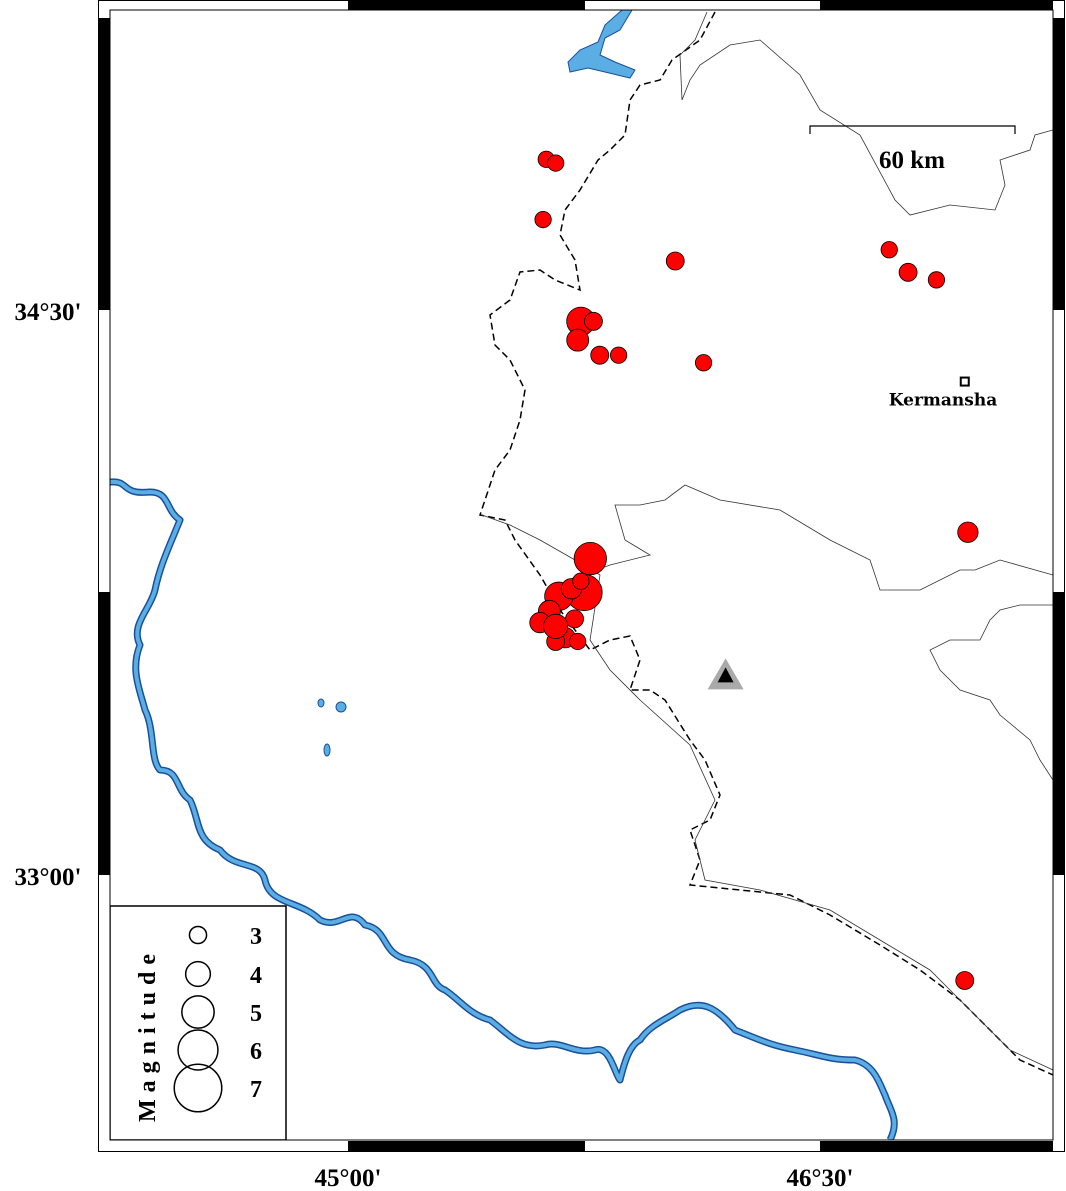 This screenshot has width=1066, height=1191. I want to click on city-marker, so click(964, 381).